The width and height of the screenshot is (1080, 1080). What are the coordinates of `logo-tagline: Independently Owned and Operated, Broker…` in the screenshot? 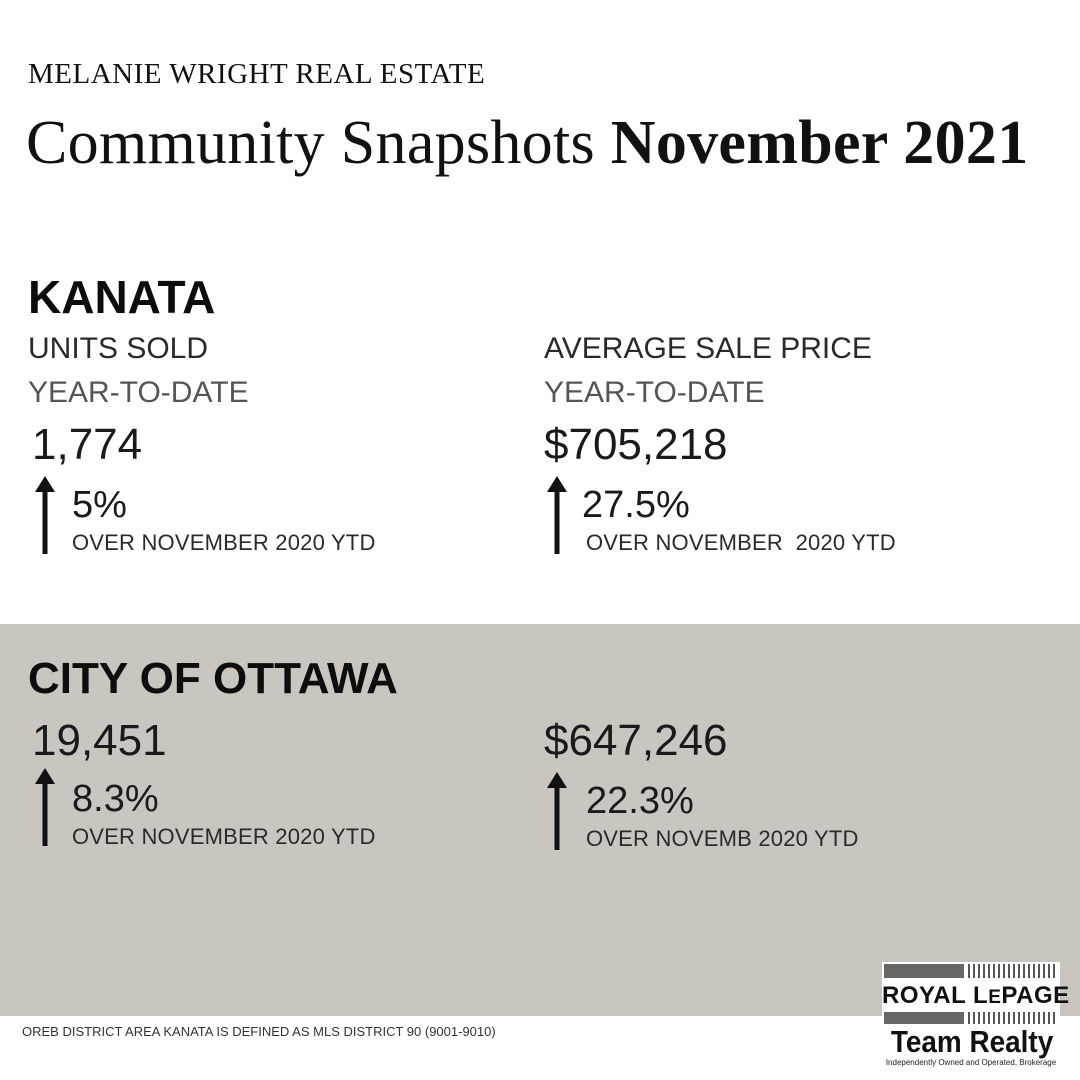 It's located at (971, 1062).